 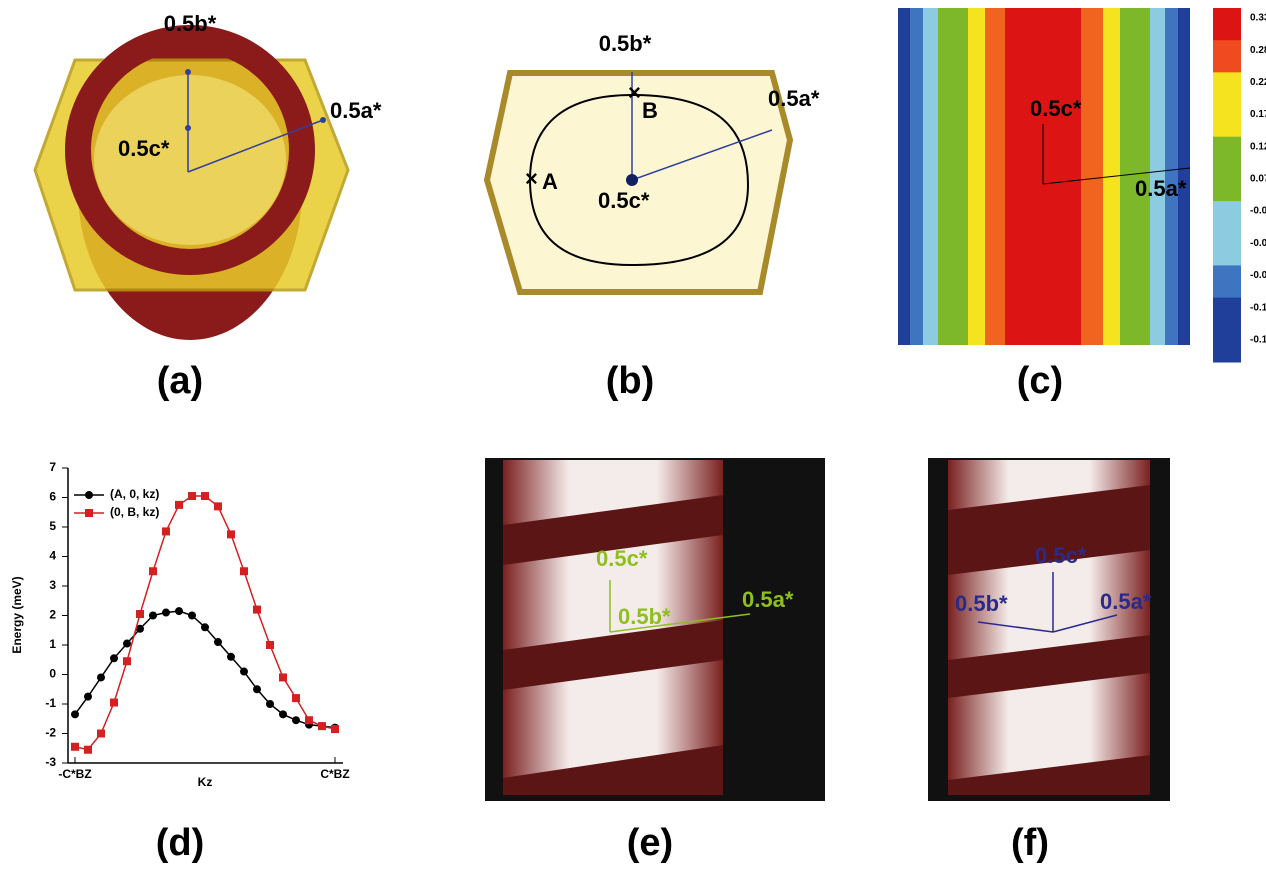 What do you see at coordinates (89, 513) in the screenshot?
I see `legend-marker` at bounding box center [89, 513].